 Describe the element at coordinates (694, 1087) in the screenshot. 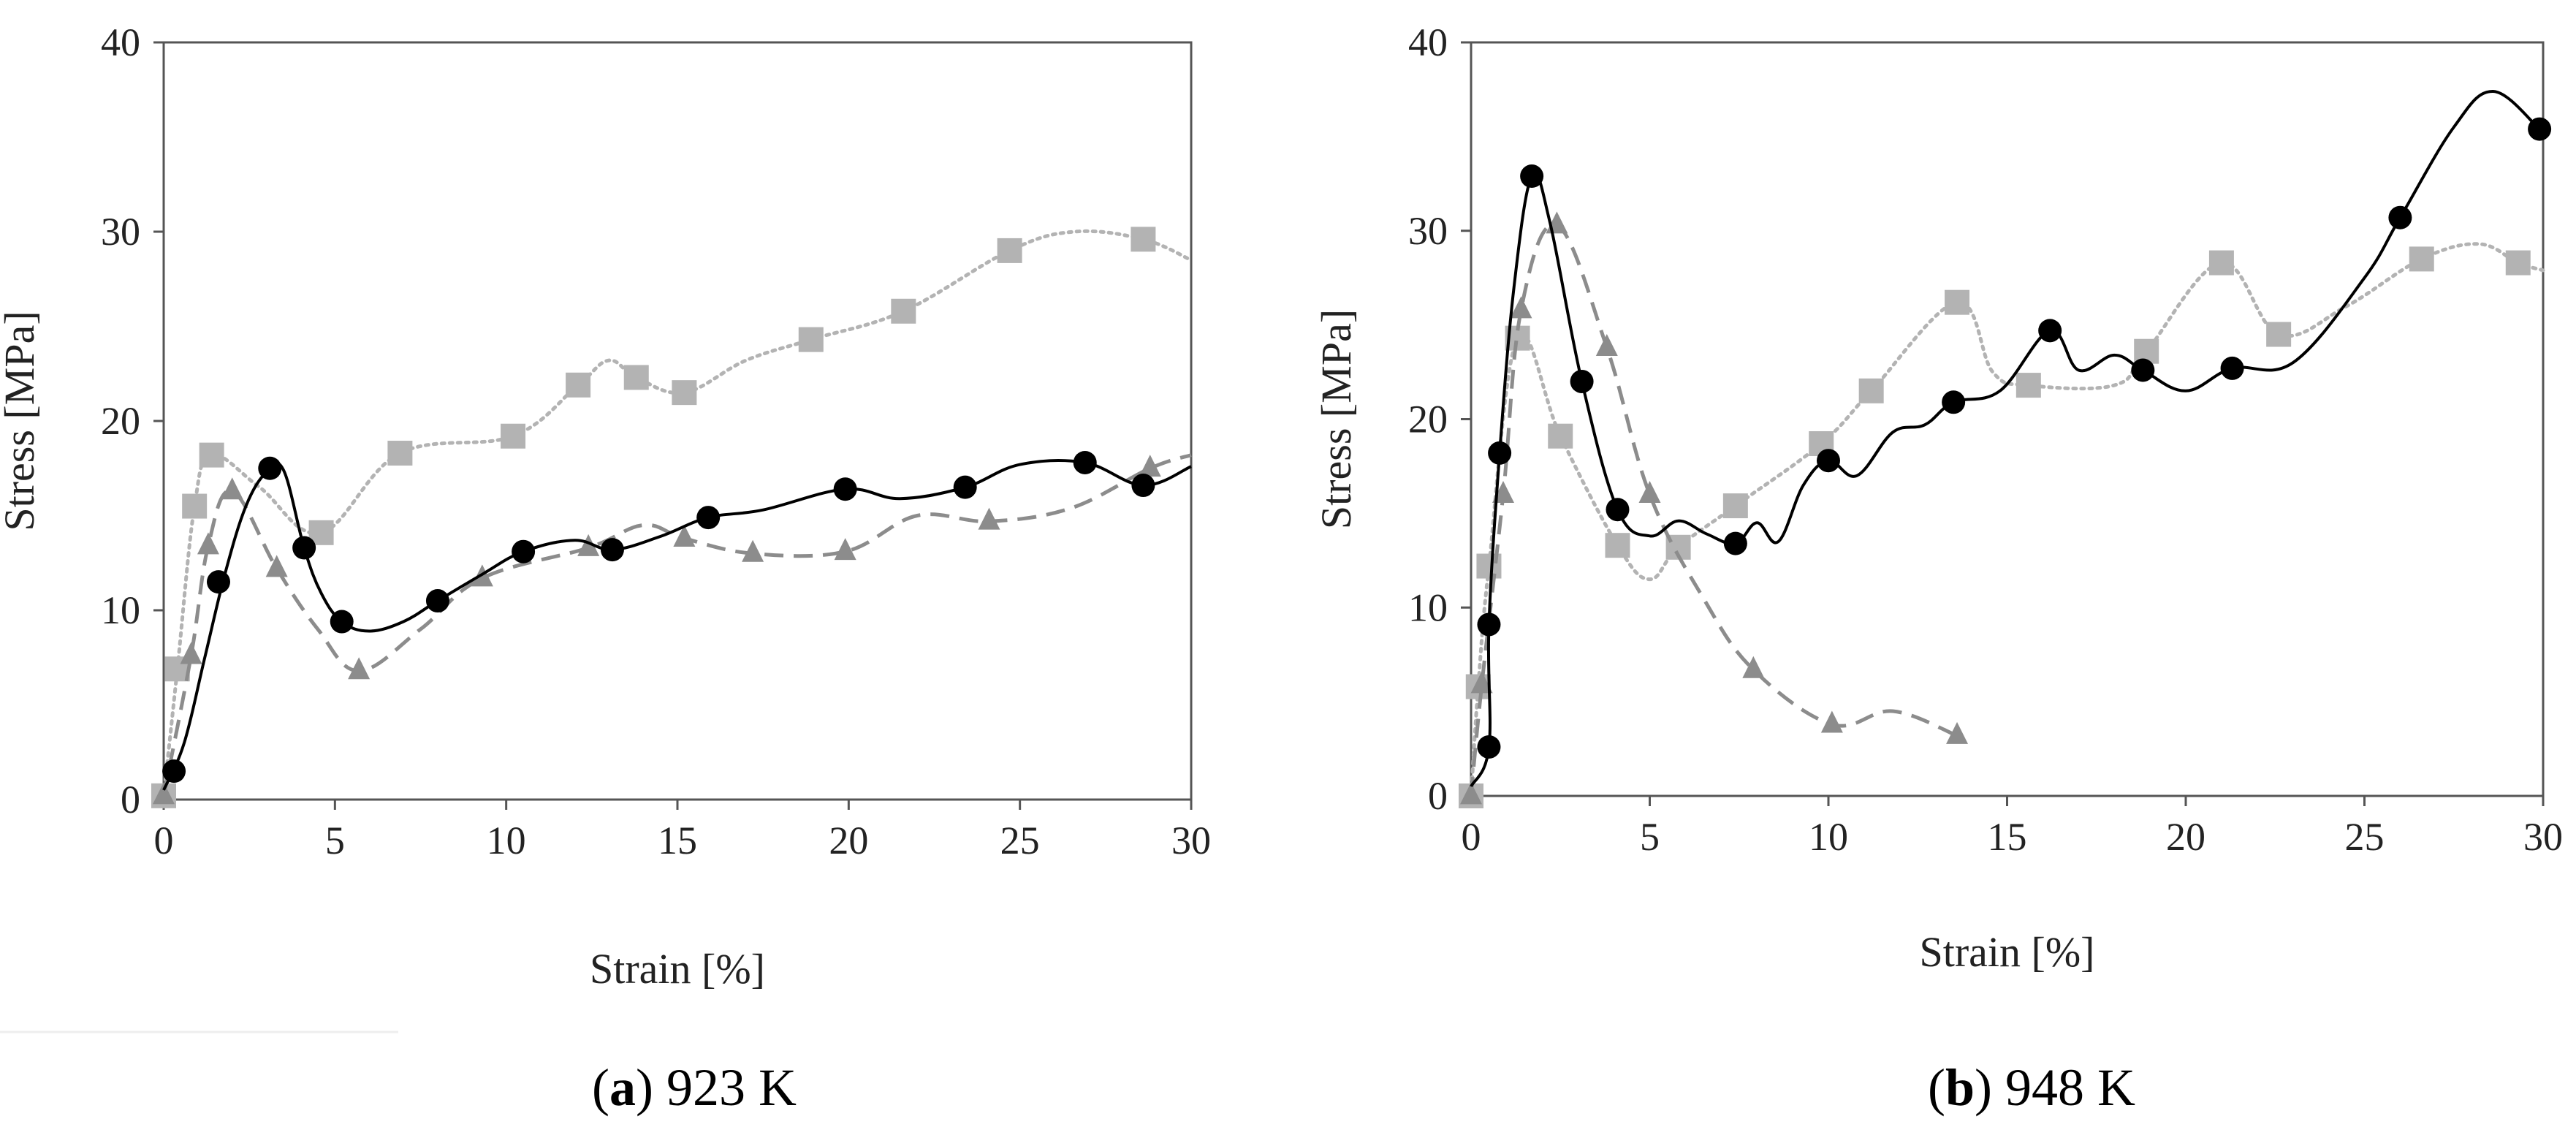

I see `caption-a: (a) 923 K` at that location.